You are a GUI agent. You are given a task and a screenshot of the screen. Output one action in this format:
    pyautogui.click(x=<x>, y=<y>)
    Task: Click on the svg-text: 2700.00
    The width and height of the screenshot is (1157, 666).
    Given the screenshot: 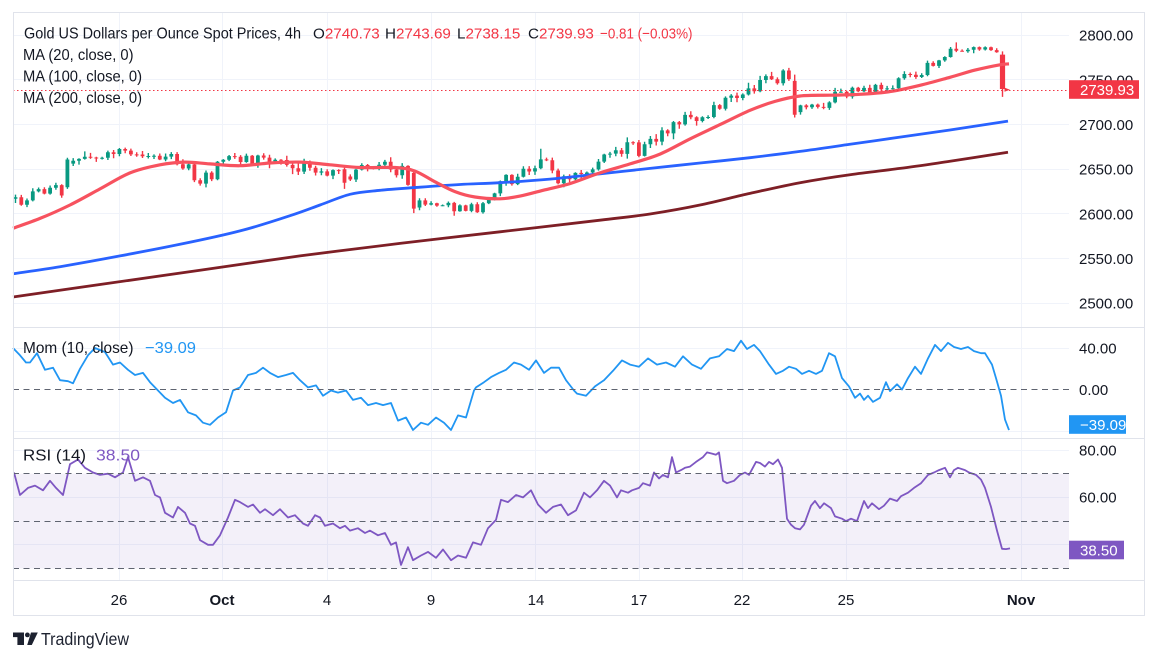 What is the action you would take?
    pyautogui.click(x=1106, y=125)
    